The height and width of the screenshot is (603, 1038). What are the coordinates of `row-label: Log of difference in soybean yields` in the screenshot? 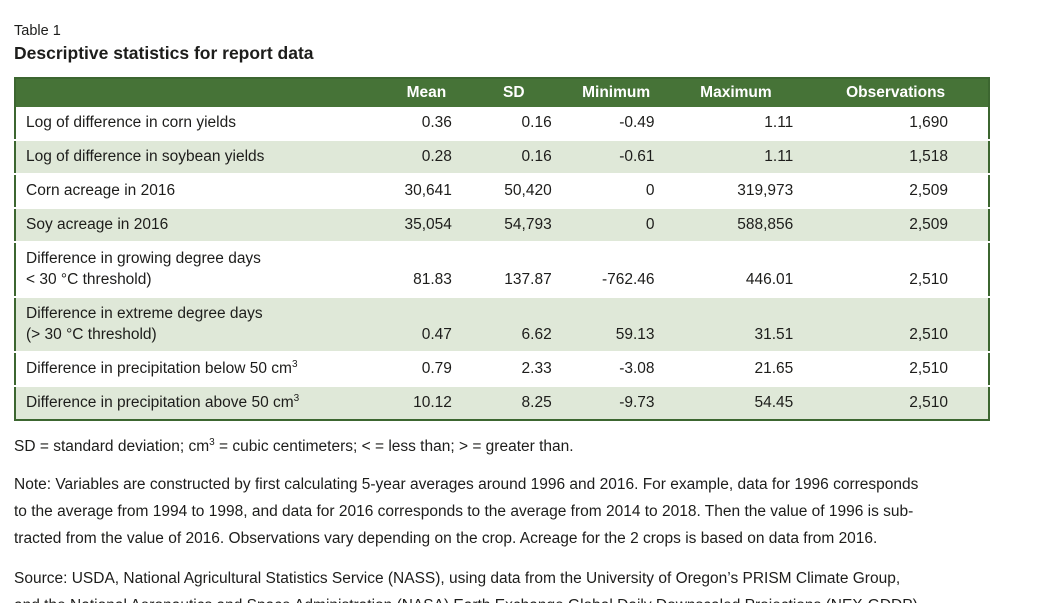 It's located at (202, 156).